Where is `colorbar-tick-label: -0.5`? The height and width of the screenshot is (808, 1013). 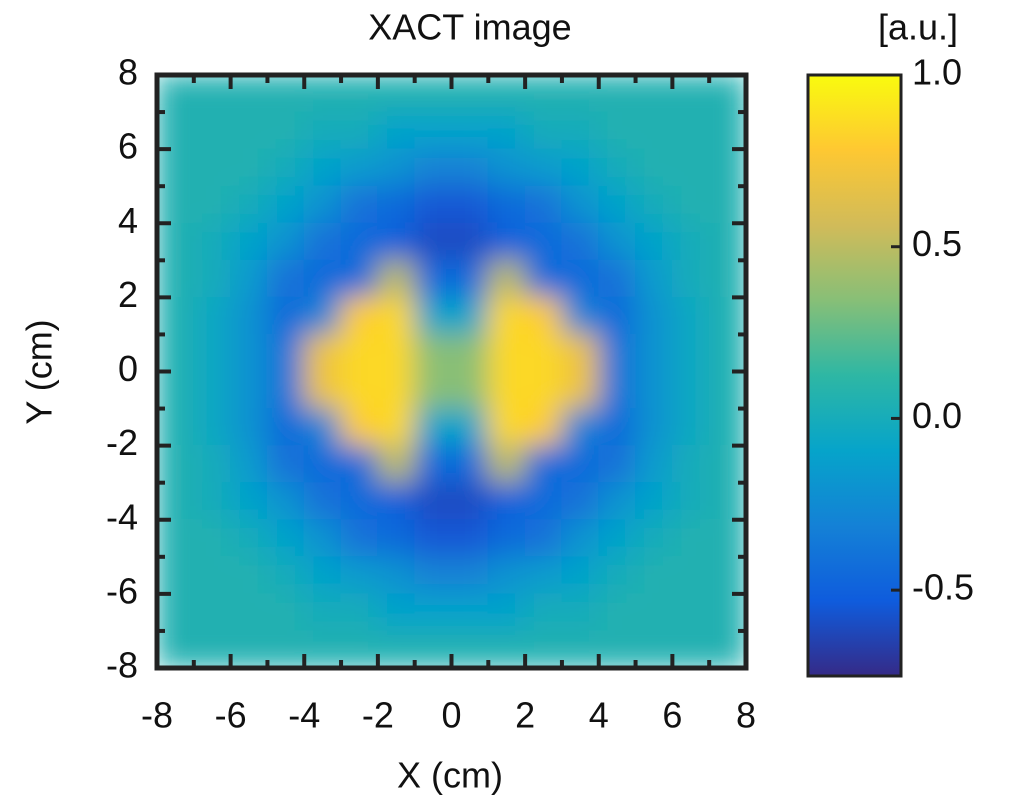 colorbar-tick-label: -0.5 is located at coordinates (943, 587).